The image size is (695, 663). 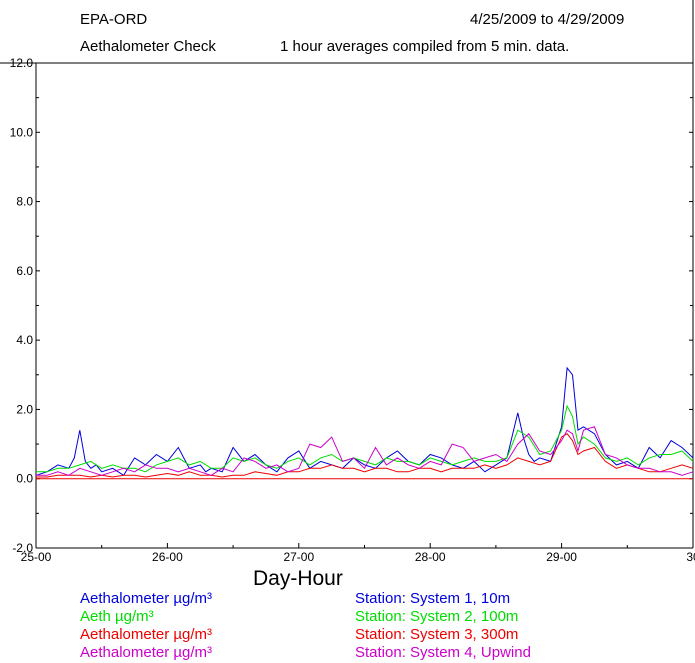 I want to click on legend-station-2: Station: System 2, 100m, so click(x=437, y=616).